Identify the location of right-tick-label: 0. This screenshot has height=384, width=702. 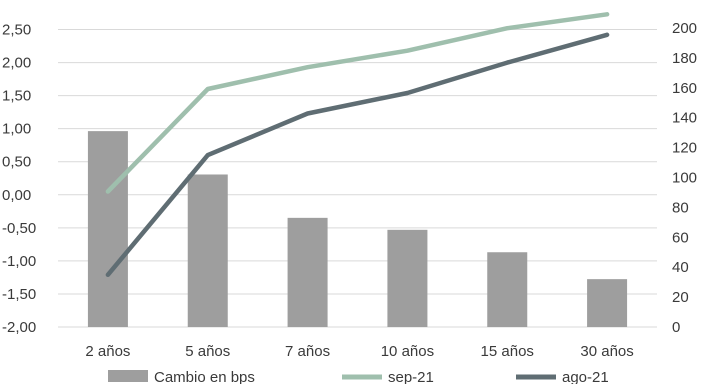
(676, 327).